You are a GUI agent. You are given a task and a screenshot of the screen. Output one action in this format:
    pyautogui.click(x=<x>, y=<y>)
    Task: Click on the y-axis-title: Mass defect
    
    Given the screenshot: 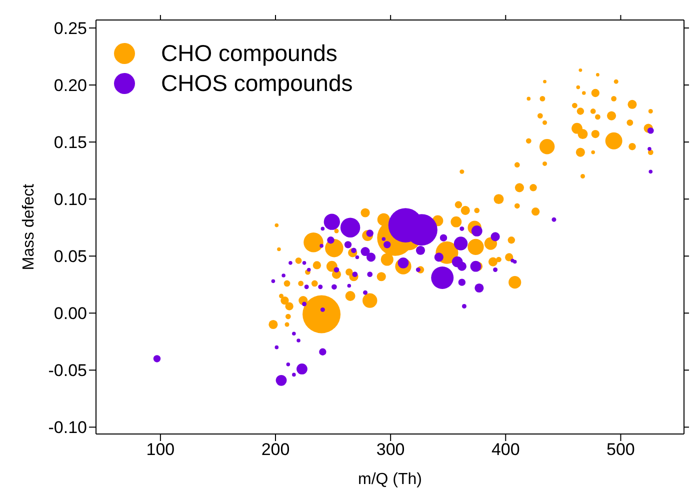 What is the action you would take?
    pyautogui.click(x=29, y=226)
    